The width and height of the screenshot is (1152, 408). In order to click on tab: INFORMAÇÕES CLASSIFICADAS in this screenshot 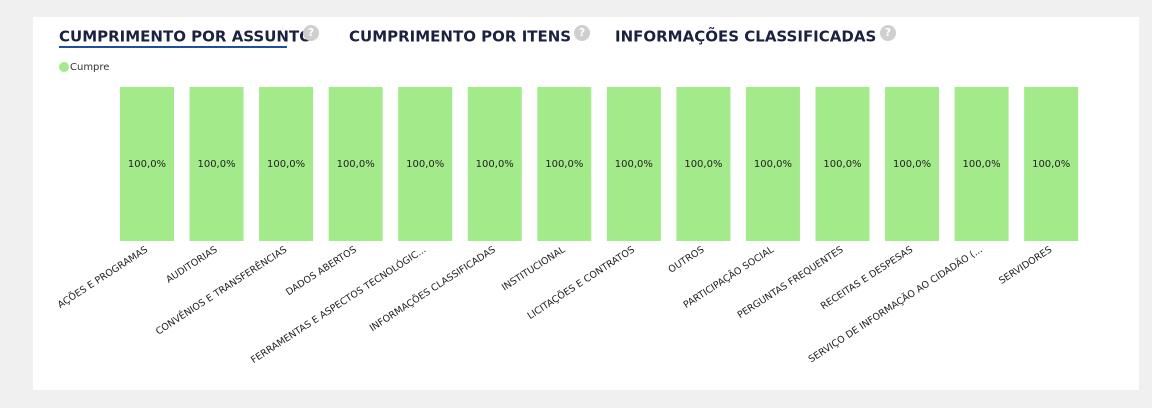, I will do `click(745, 36)`.